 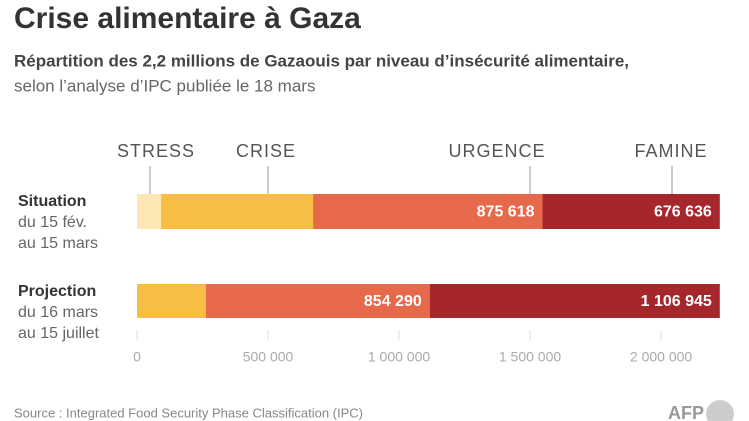 What do you see at coordinates (266, 151) in the screenshot?
I see `legend-label: CRISE` at bounding box center [266, 151].